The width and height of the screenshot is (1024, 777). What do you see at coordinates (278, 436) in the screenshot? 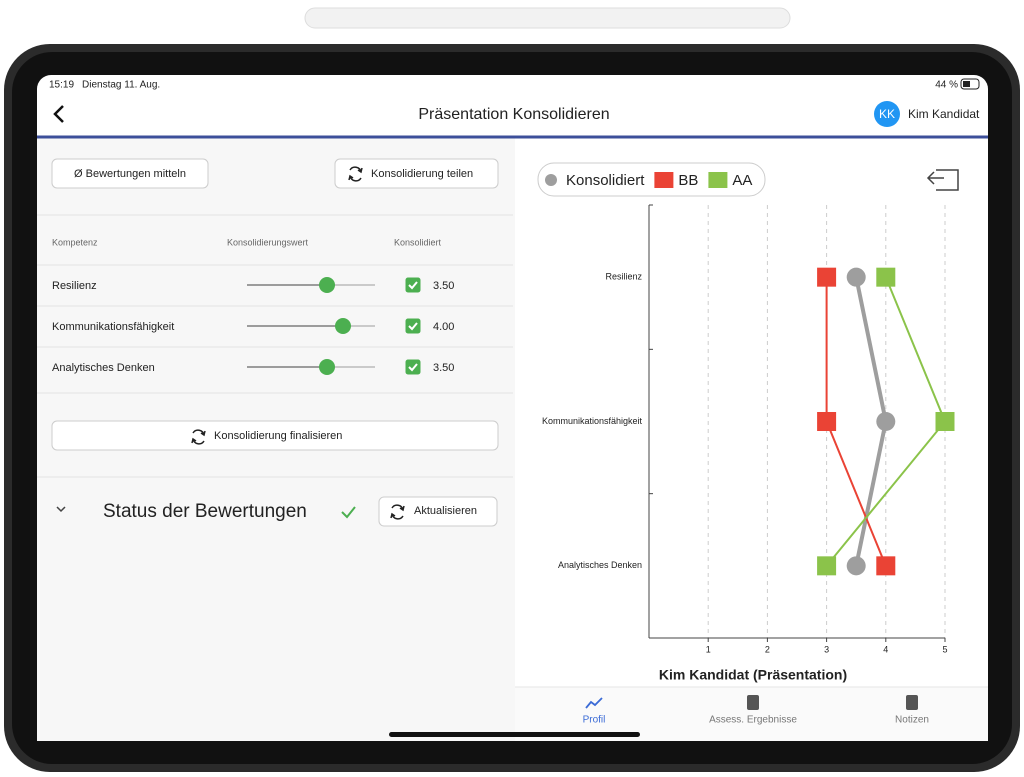
I see `finalize-button-label: Konsolidierung finalisieren` at bounding box center [278, 436].